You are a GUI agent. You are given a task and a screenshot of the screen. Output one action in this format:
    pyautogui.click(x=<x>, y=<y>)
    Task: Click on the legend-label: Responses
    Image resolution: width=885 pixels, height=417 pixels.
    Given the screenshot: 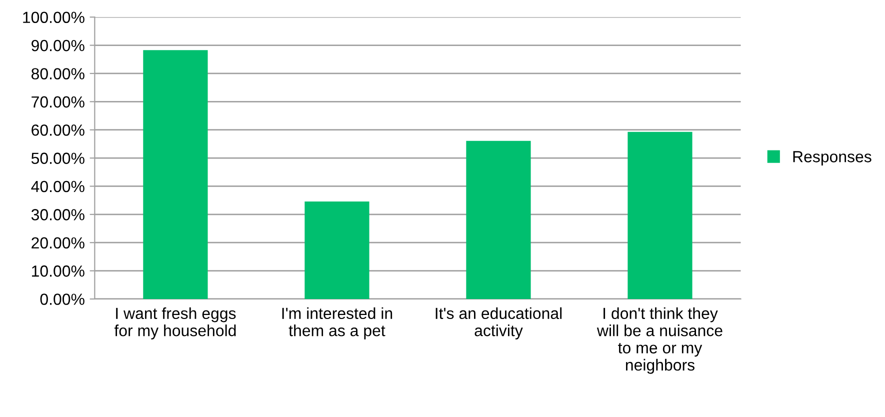 What is the action you would take?
    pyautogui.click(x=832, y=158)
    